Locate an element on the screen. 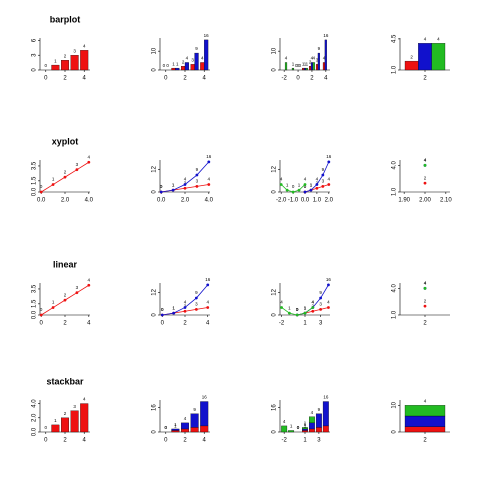 The width and height of the screenshot is (480, 480). x-tick-label: -2 is located at coordinates (284, 441).